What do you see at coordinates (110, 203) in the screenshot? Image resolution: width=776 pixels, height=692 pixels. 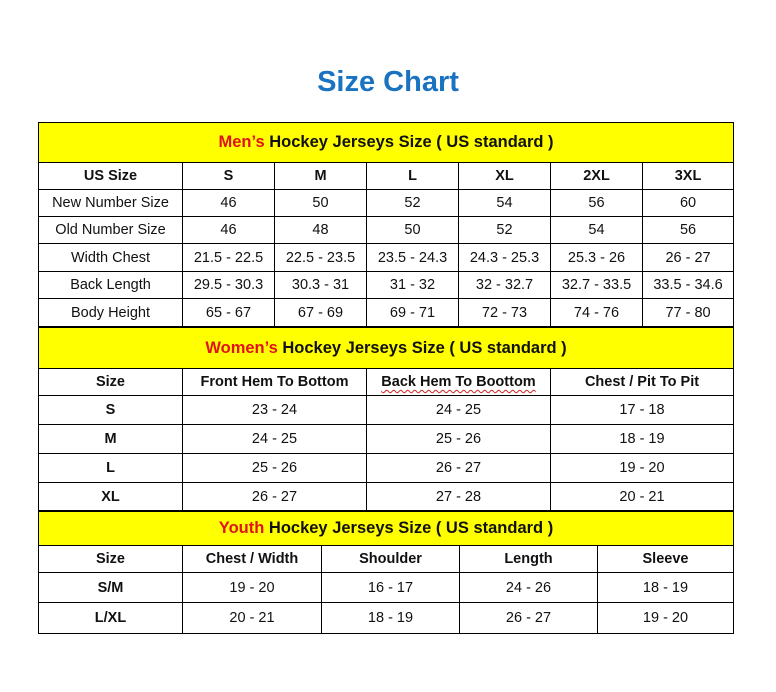 I see `row-label: New Number Size` at bounding box center [110, 203].